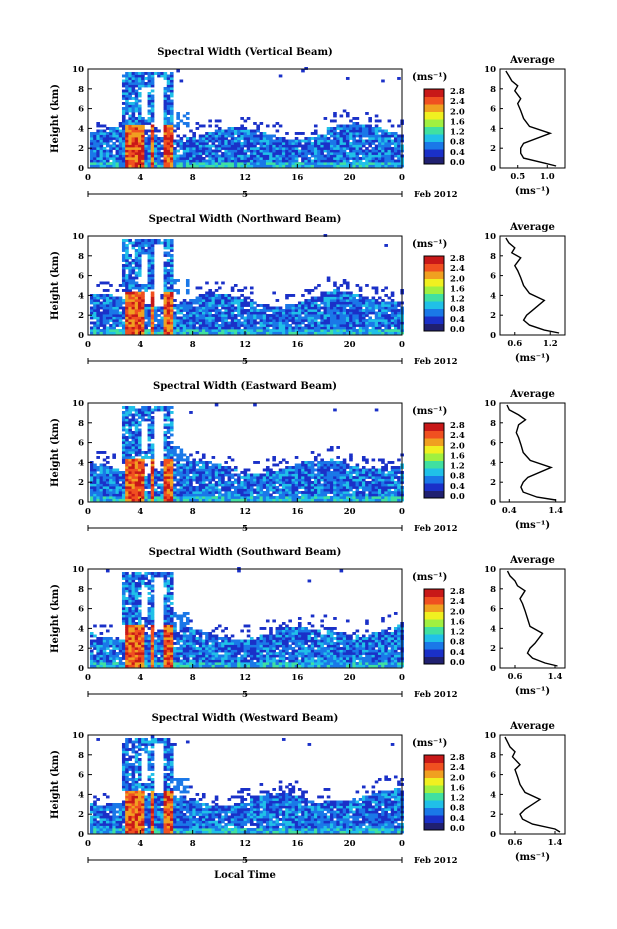 This screenshot has width=617, height=929. I want to click on colorbar-tick-label: 2.4, so click(457, 269).